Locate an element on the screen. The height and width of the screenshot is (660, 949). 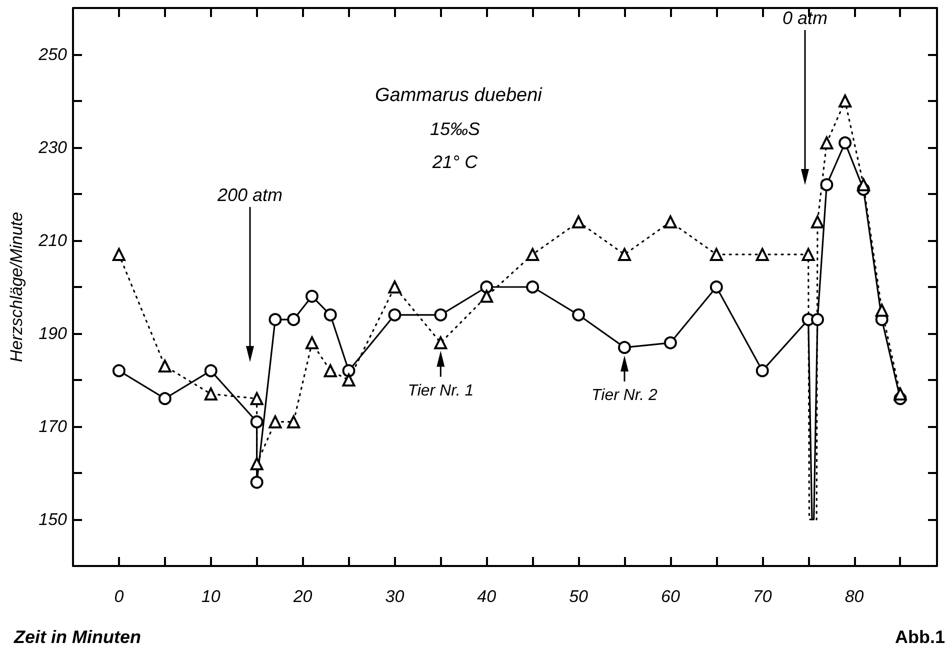
annotation: Tier Nr. 1 is located at coordinates (441, 391).